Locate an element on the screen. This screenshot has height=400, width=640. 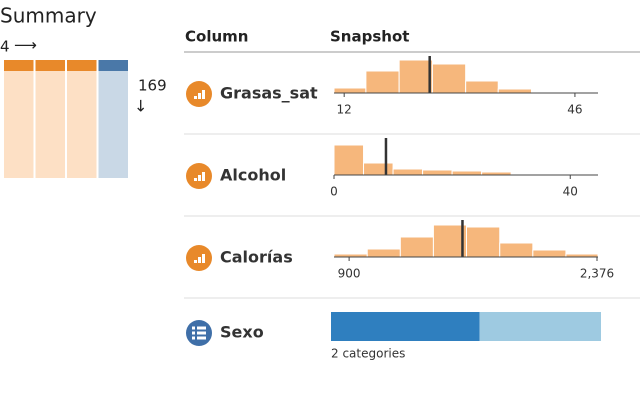
tick-label: 40 is located at coordinates (570, 192).